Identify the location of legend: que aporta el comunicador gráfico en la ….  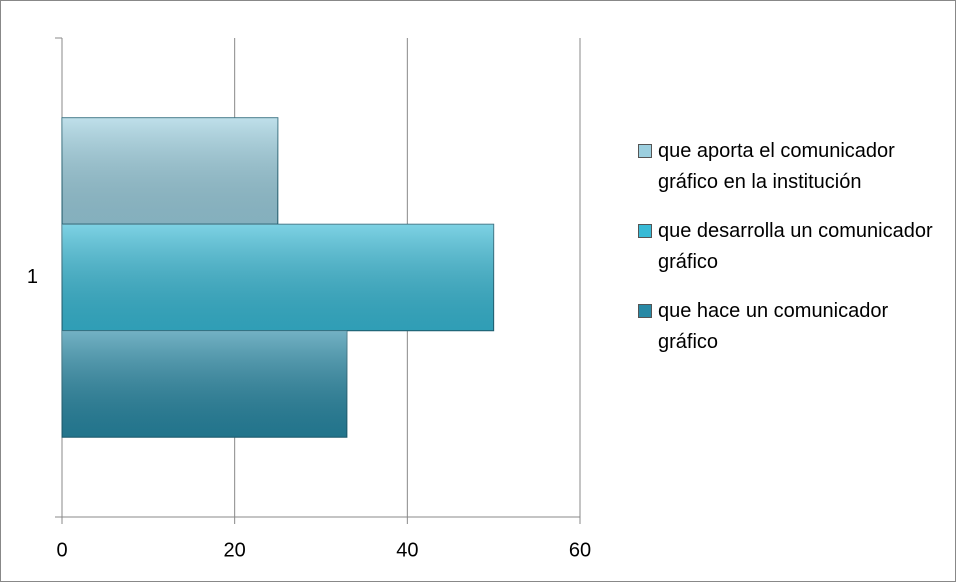
(791, 256).